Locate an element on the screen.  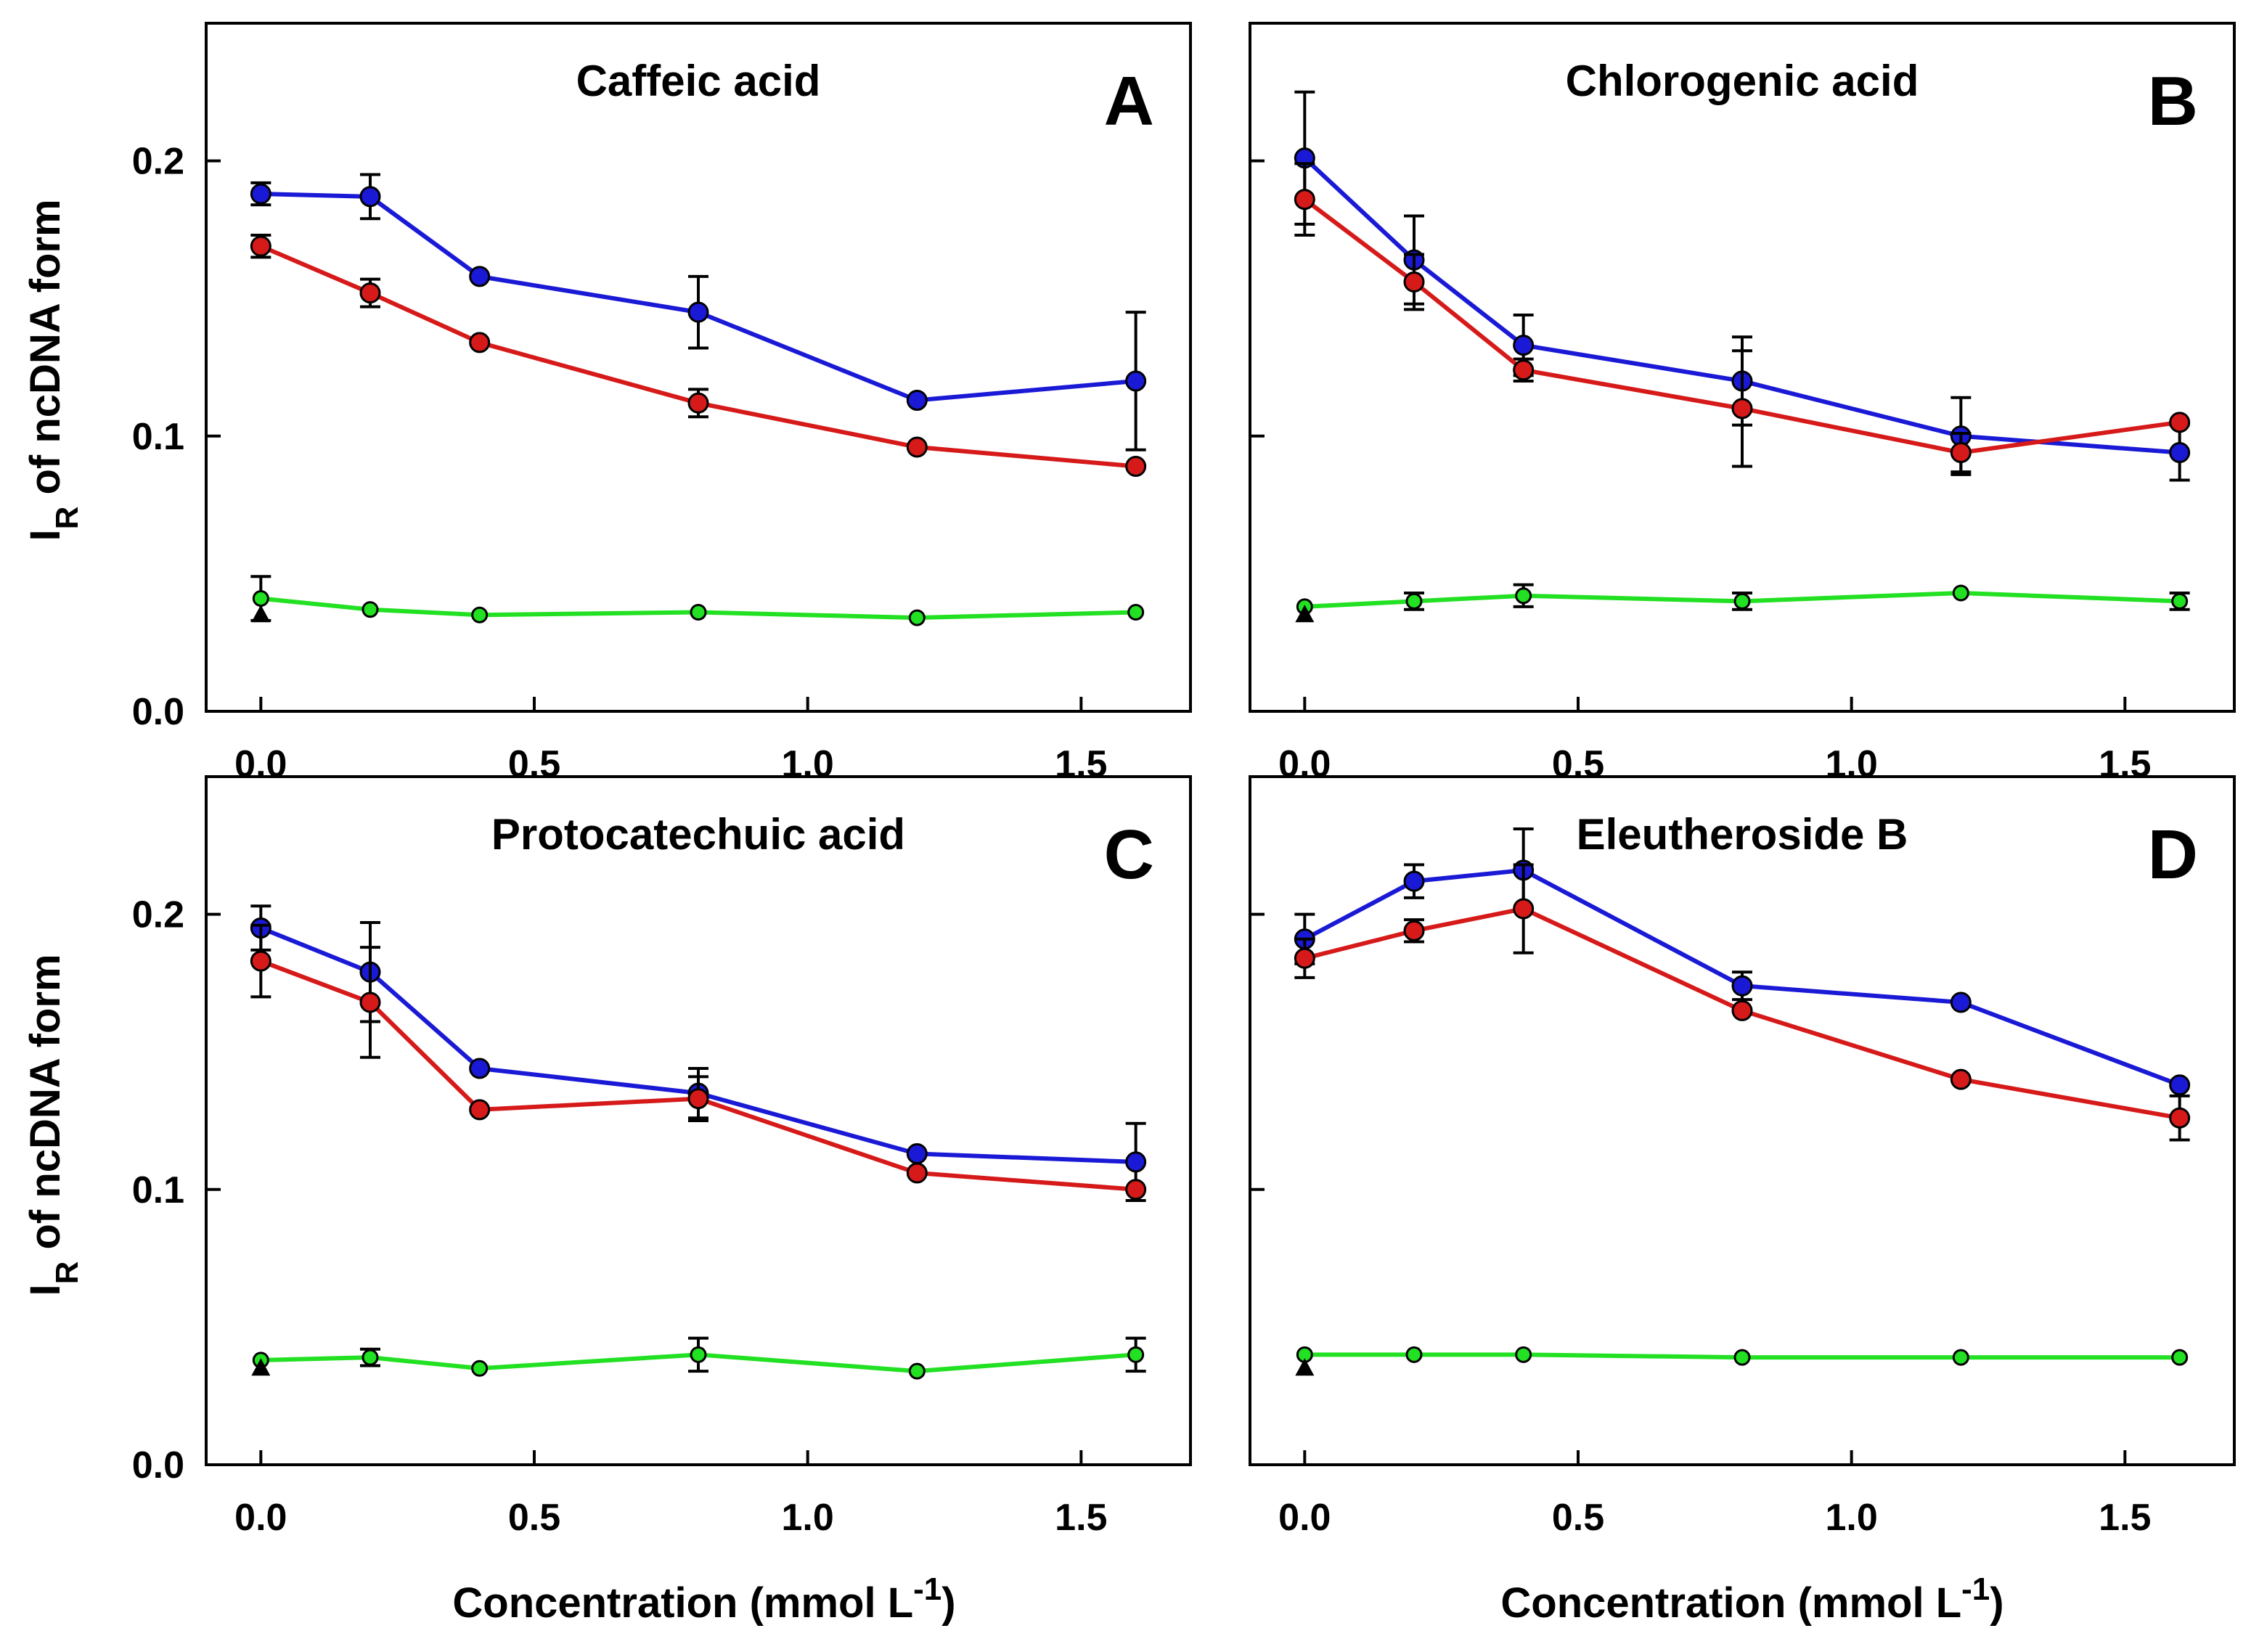
panel-c-blue-line is located at coordinates (698, 1044).